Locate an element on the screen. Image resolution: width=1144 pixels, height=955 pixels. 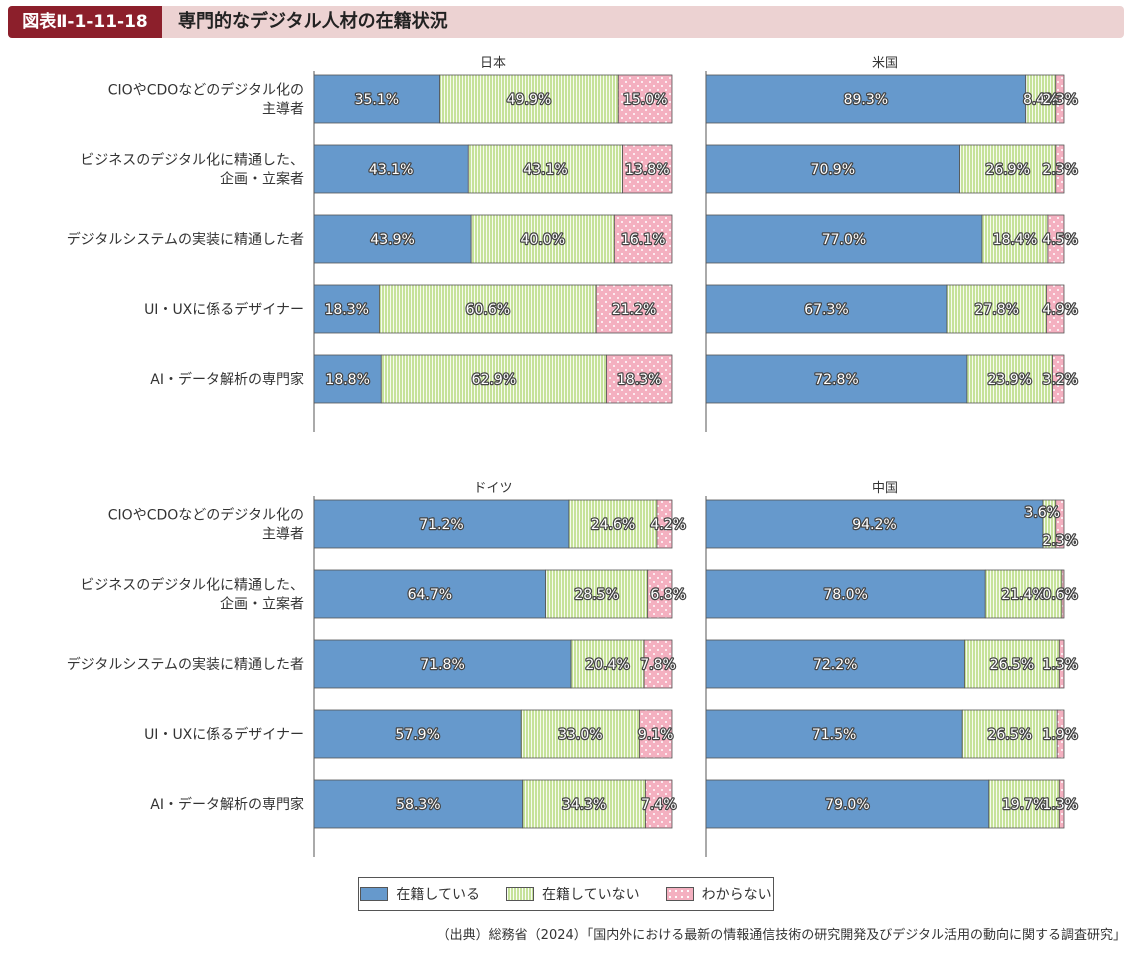
panel-title-1: 米国 is located at coordinates (885, 63).